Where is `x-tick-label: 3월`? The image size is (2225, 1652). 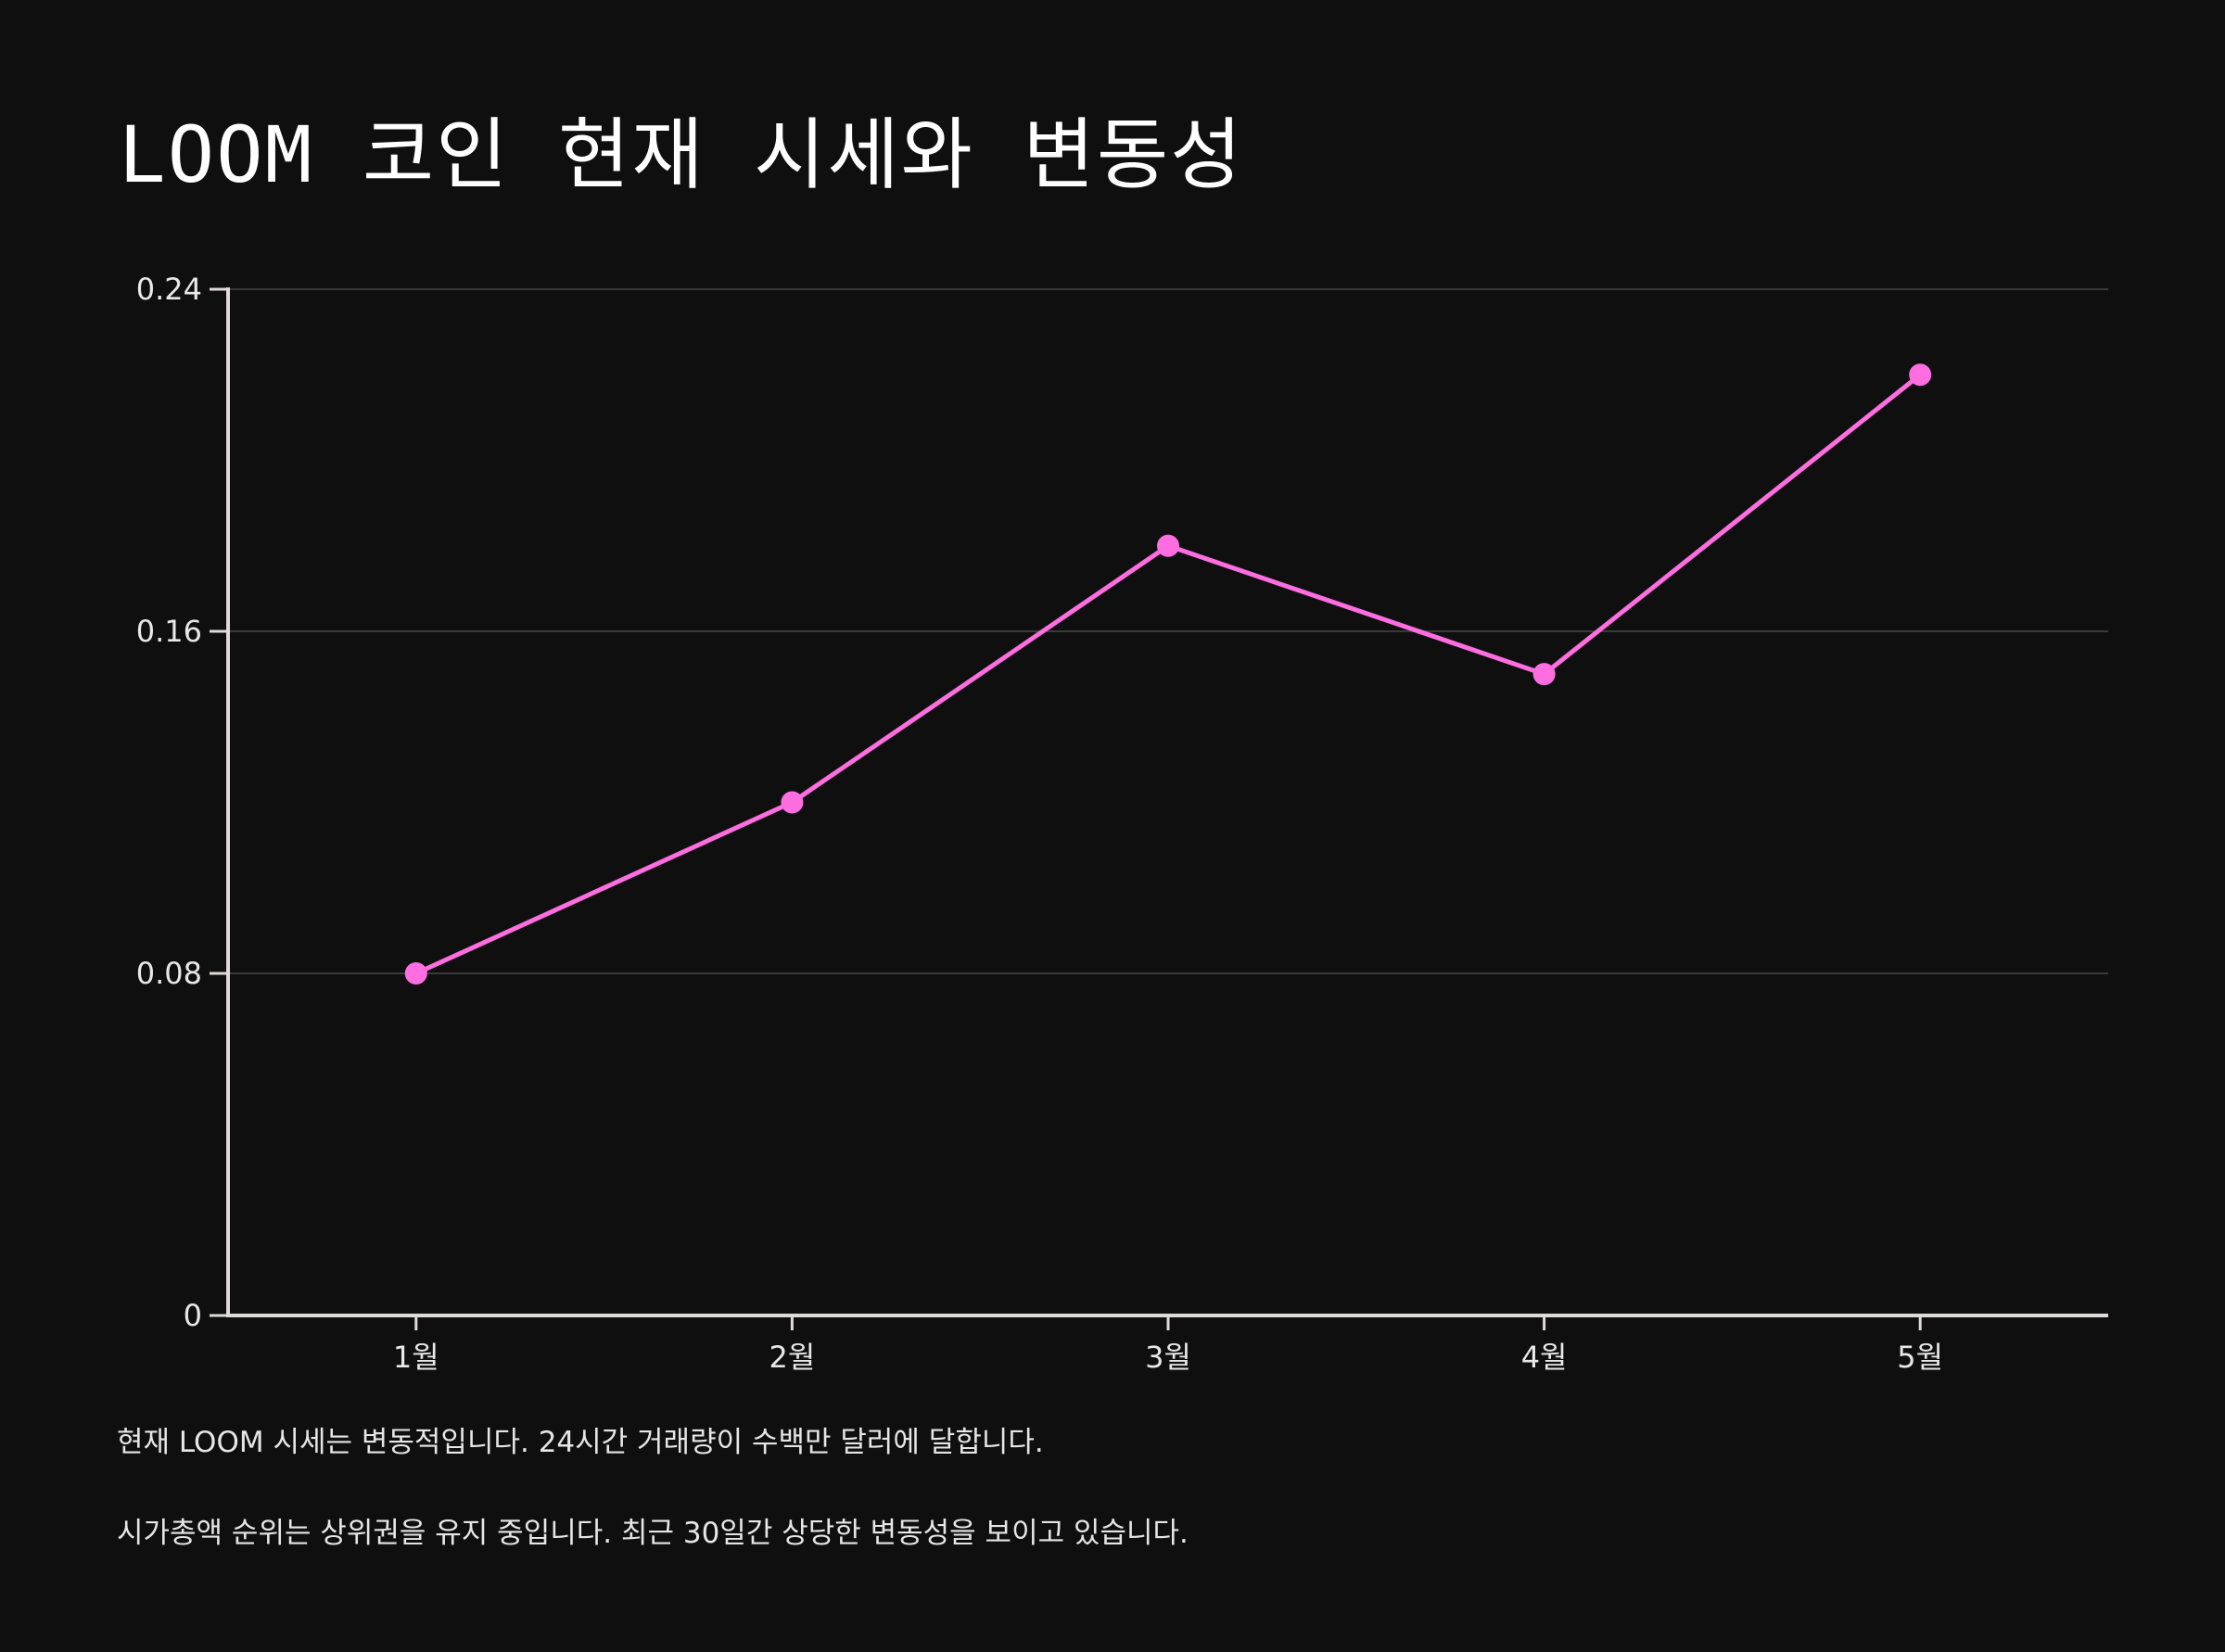
x-tick-label: 3월 is located at coordinates (1168, 1357).